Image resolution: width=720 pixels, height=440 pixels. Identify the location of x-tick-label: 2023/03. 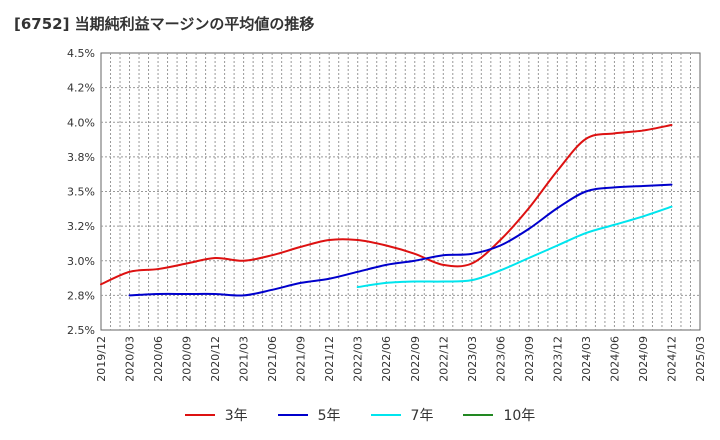
(472, 359).